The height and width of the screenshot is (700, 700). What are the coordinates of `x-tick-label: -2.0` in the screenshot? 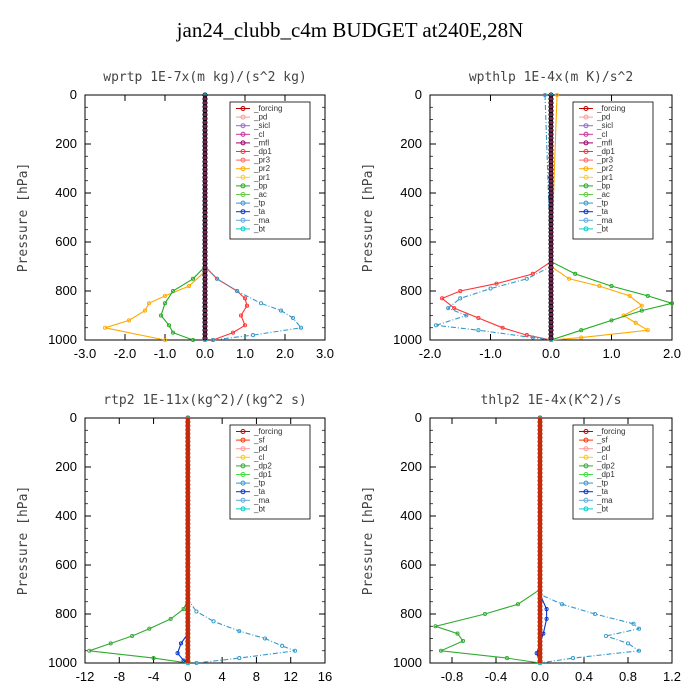 It's located at (430, 353).